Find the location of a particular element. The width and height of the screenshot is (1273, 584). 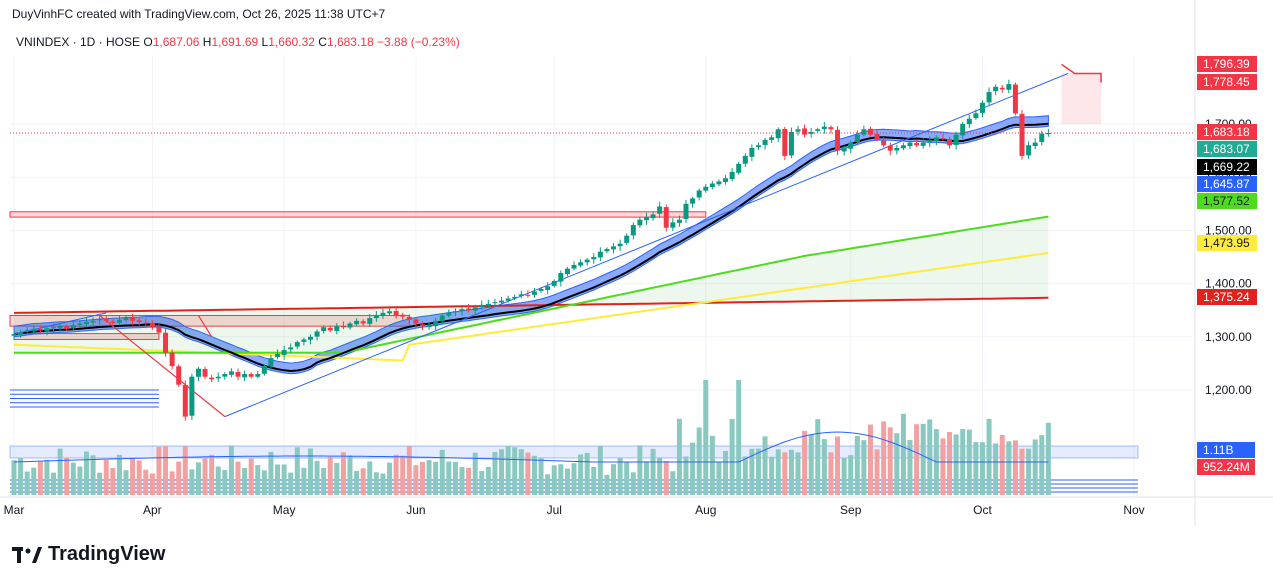

x-tick-label: Jul is located at coordinates (554, 510).